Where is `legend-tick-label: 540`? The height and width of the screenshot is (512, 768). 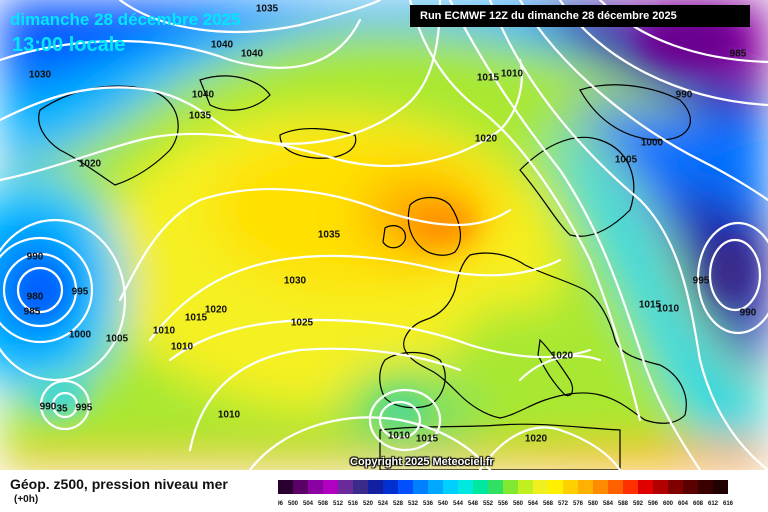 legend-tick-label: 540 is located at coordinates (443, 504).